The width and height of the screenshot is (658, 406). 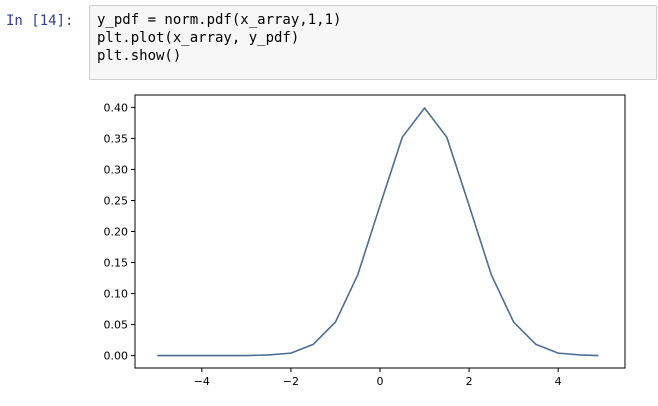 I want to click on x-tick-label: 0, so click(x=380, y=381).